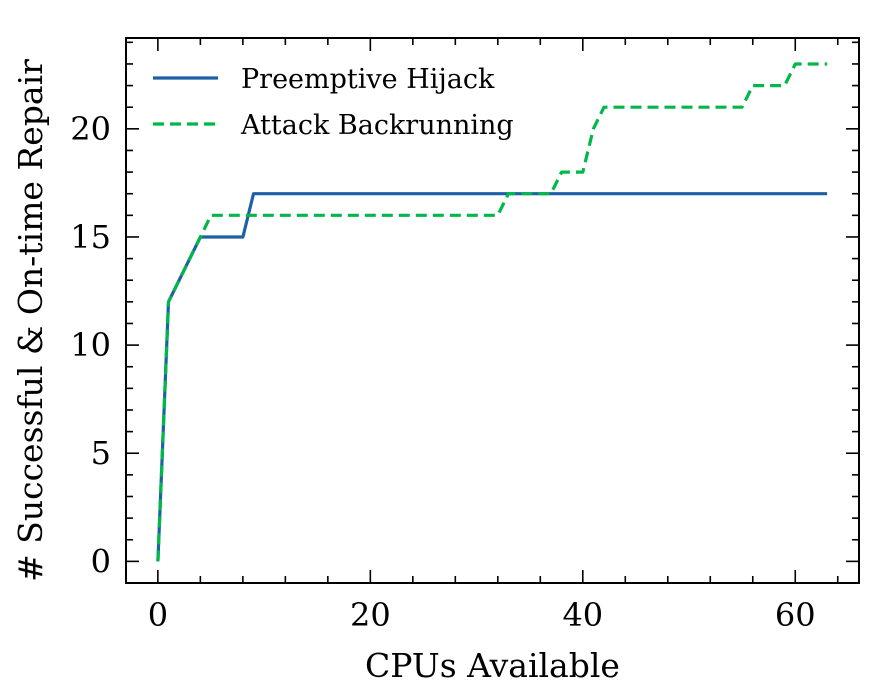 This screenshot has width=873, height=699. What do you see at coordinates (492, 665) in the screenshot?
I see `x-axis-title: CPUs Available` at bounding box center [492, 665].